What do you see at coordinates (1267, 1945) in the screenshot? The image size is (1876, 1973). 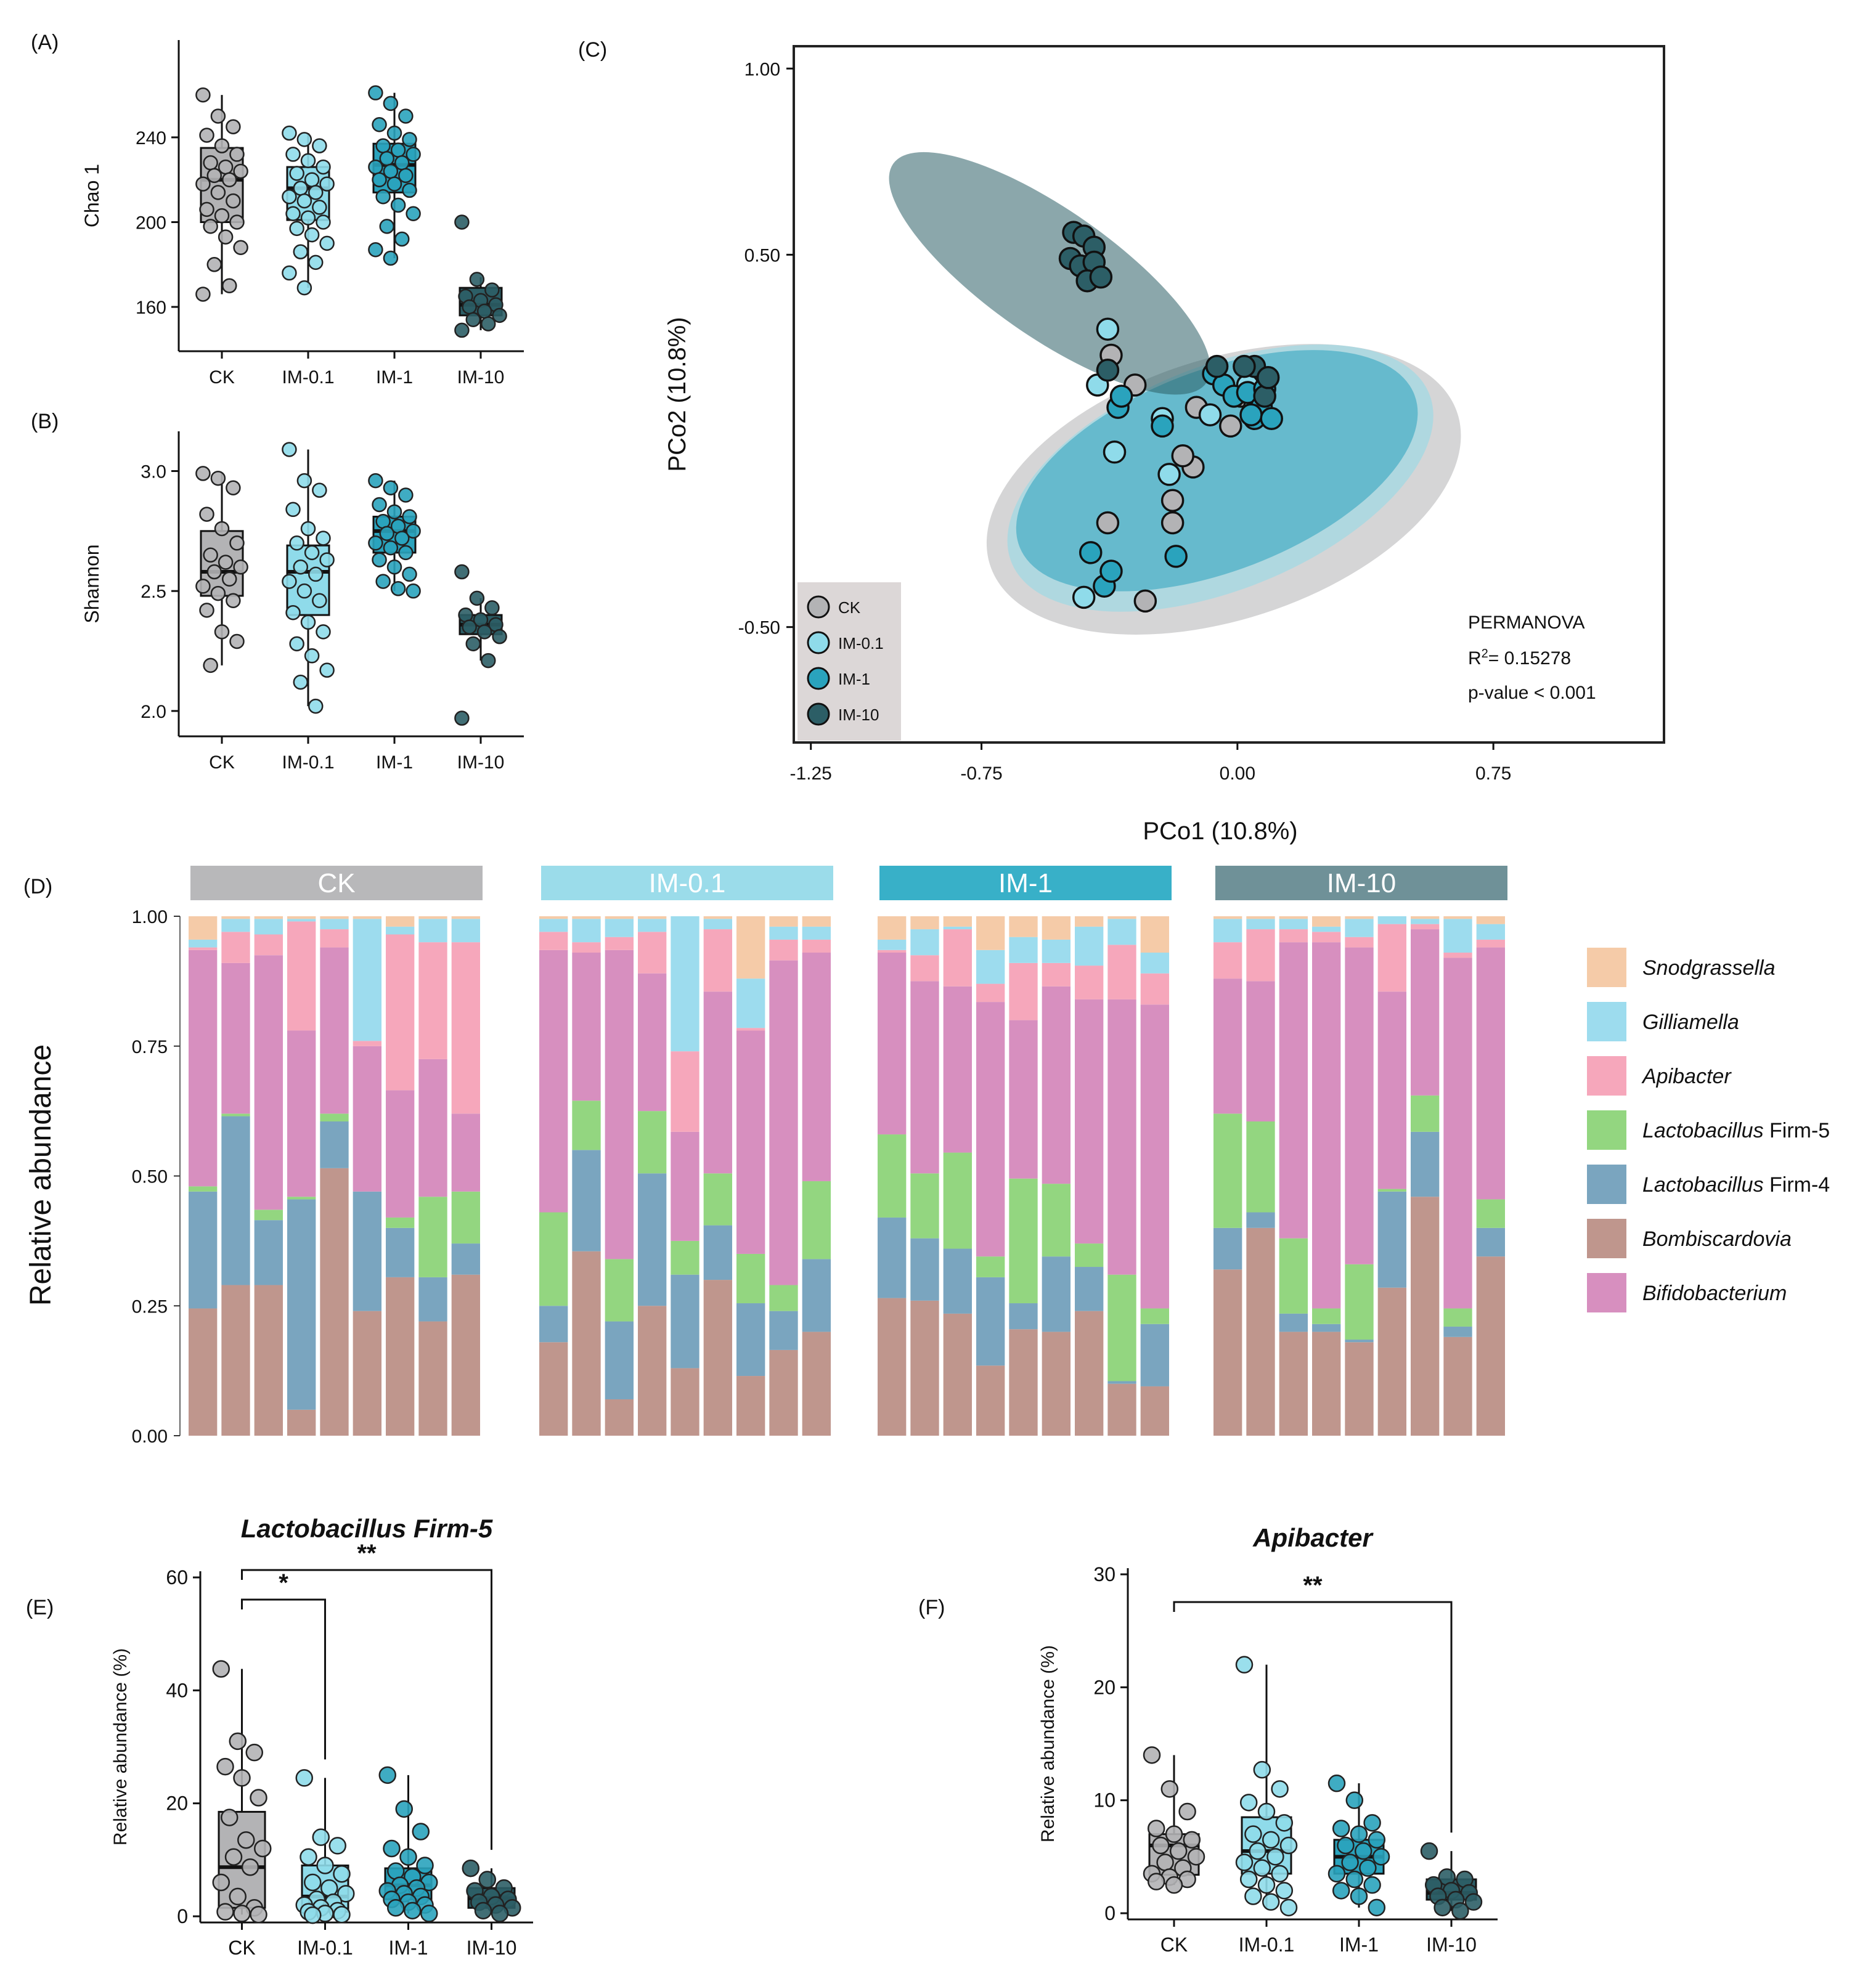 I see `x-tick-label: IM-0.1` at bounding box center [1267, 1945].